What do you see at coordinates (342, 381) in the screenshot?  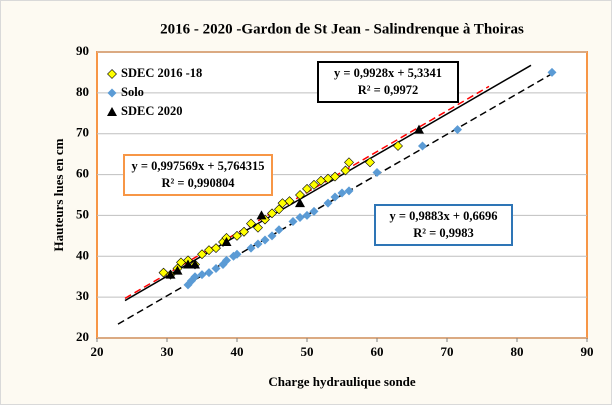 I see `x-axis-label: Charge hydraulique sonde` at bounding box center [342, 381].